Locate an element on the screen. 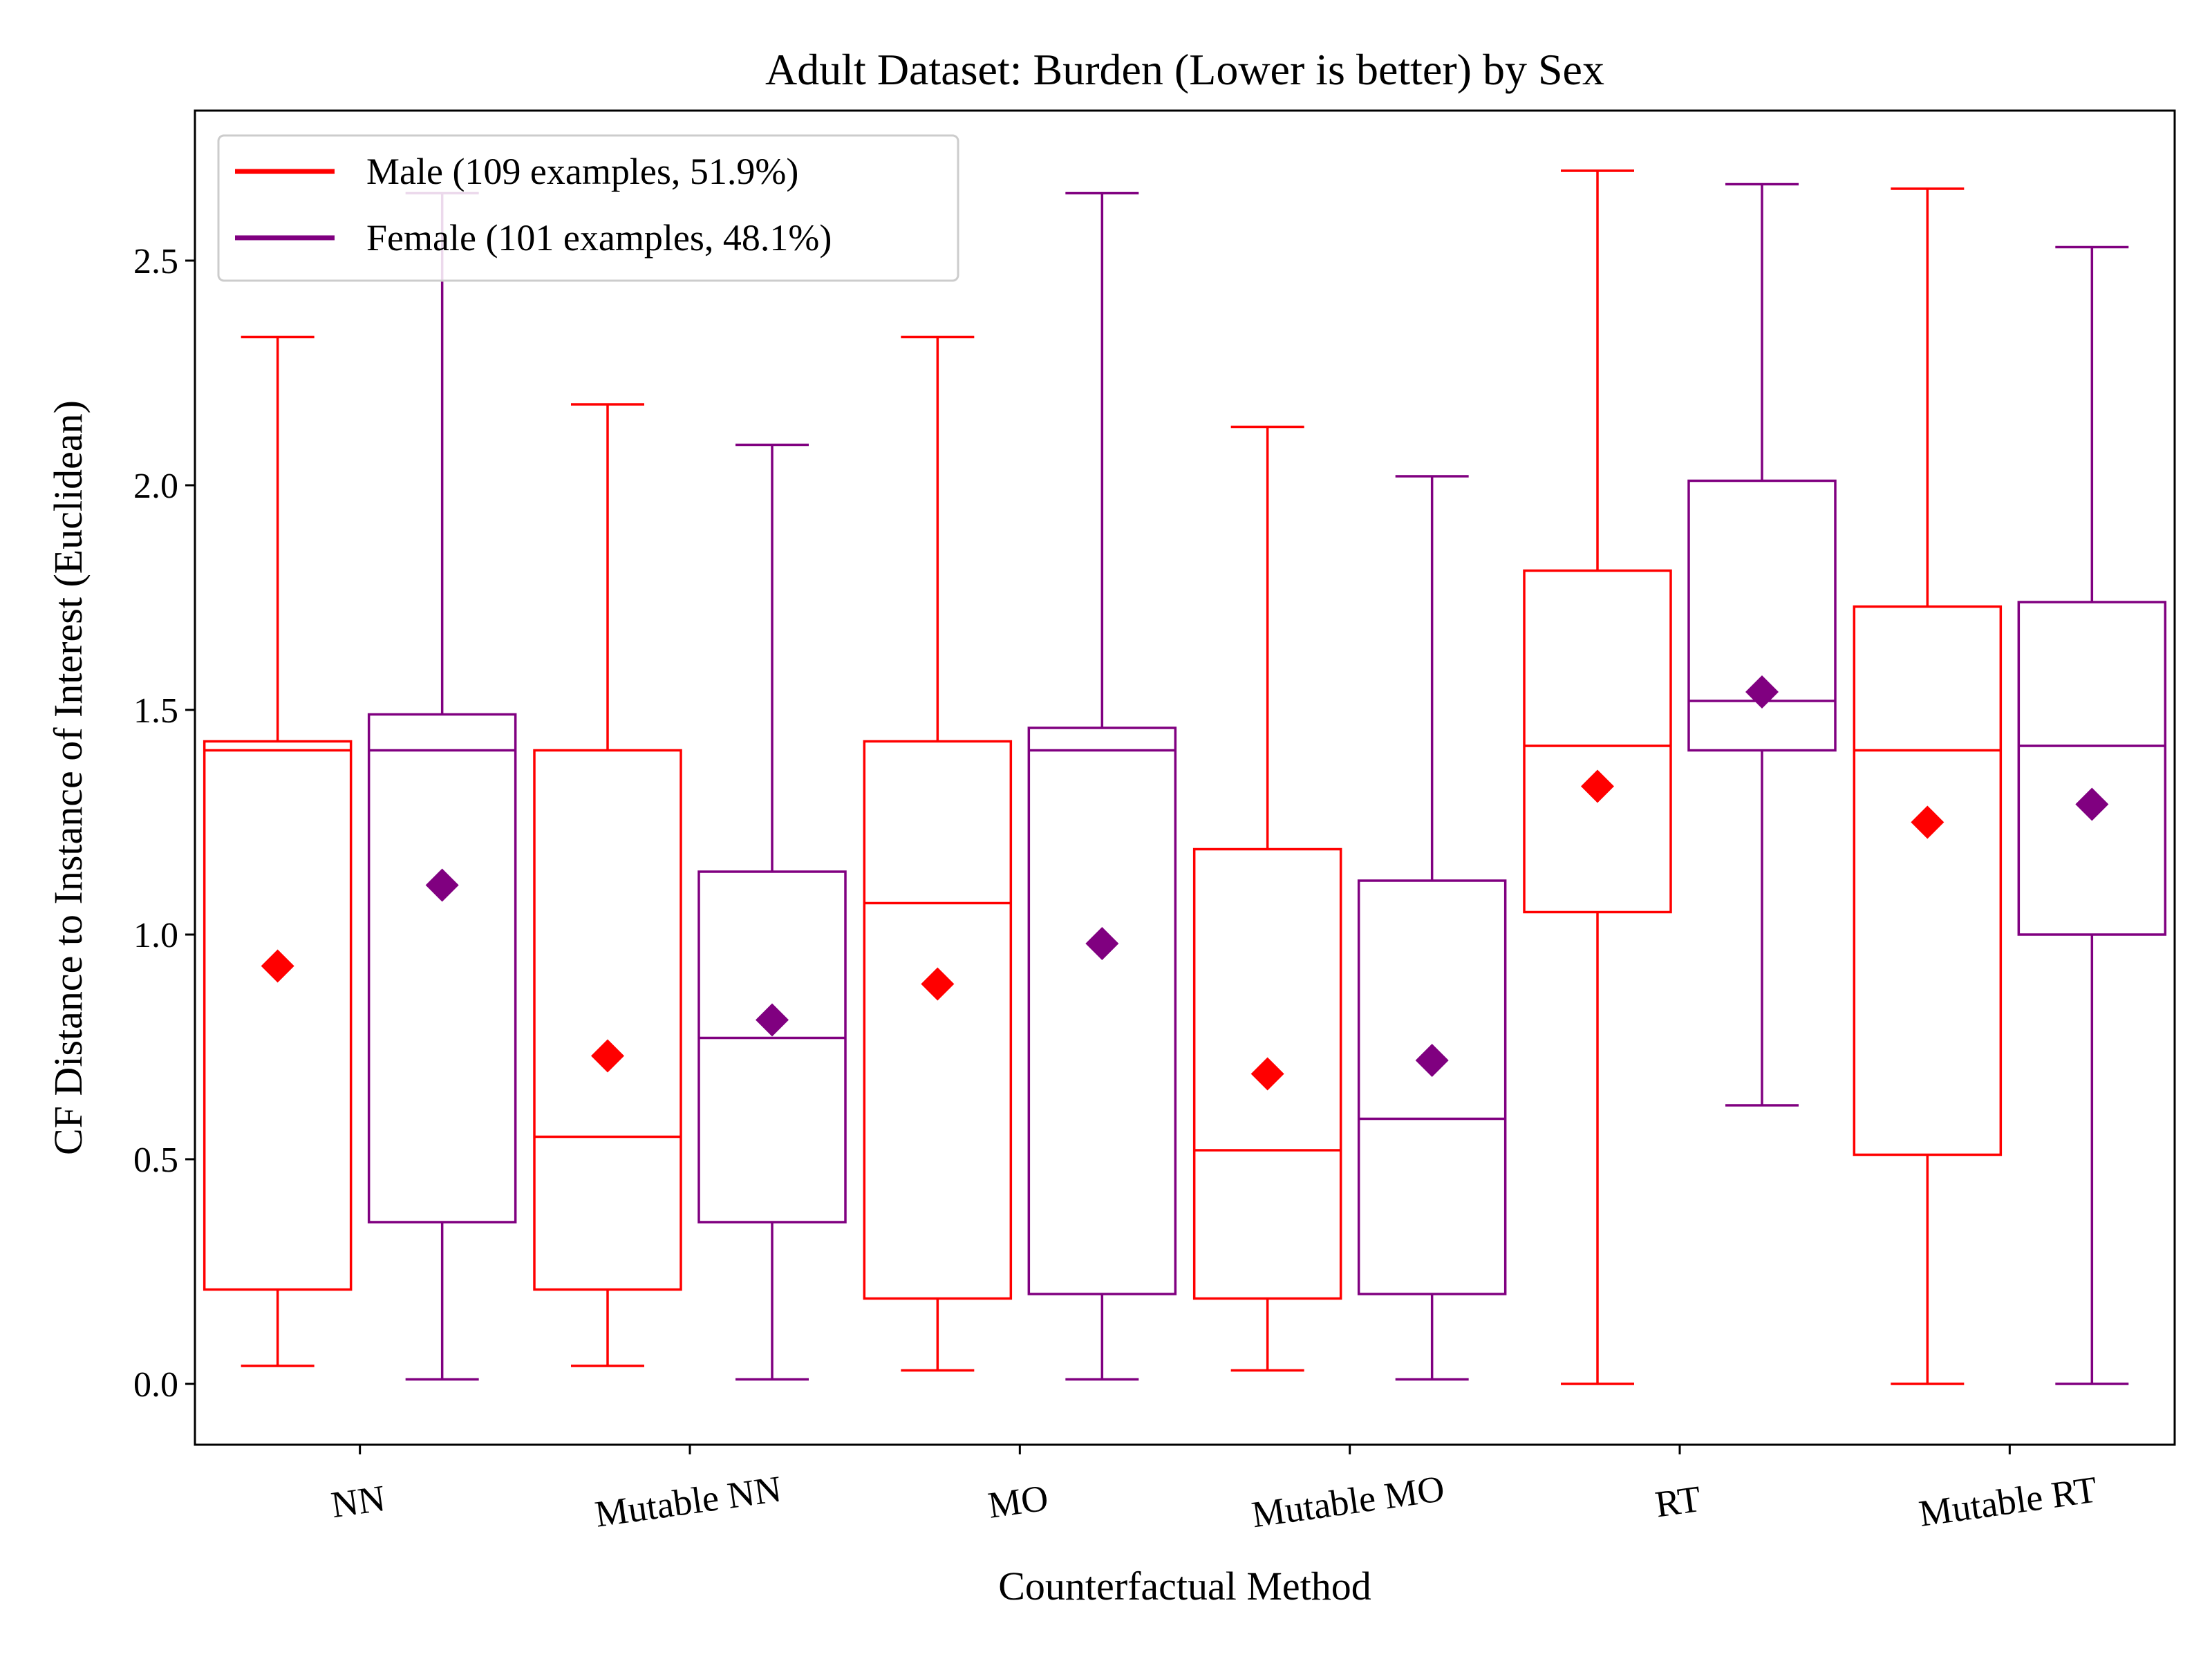 The width and height of the screenshot is (2212, 1659). y-tick-label: 2.5 is located at coordinates (155, 261).